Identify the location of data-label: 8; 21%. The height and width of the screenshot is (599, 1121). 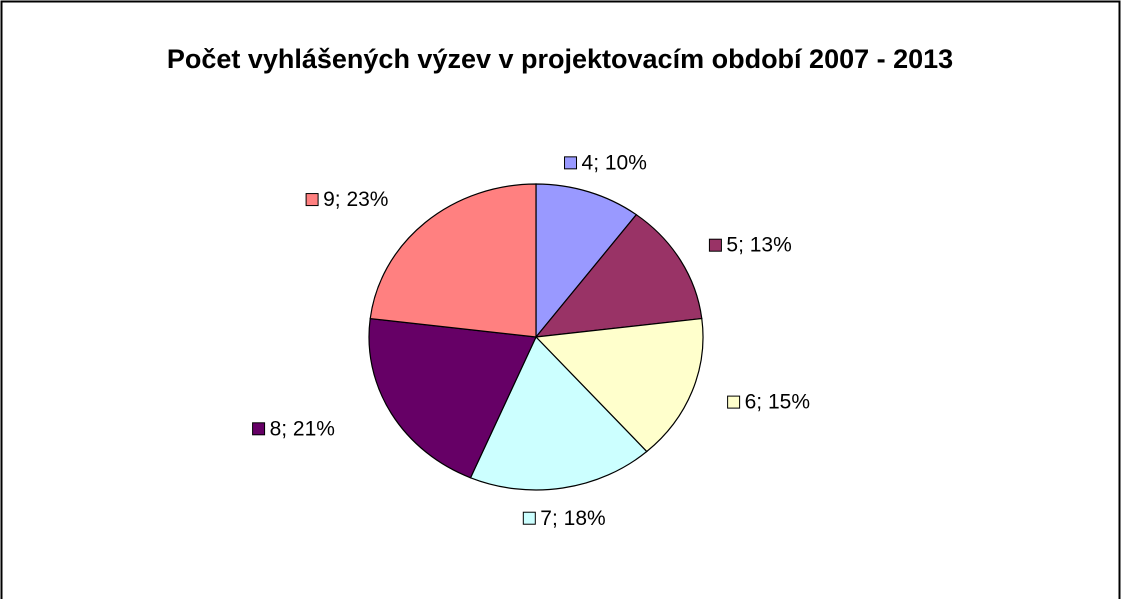
(302, 428).